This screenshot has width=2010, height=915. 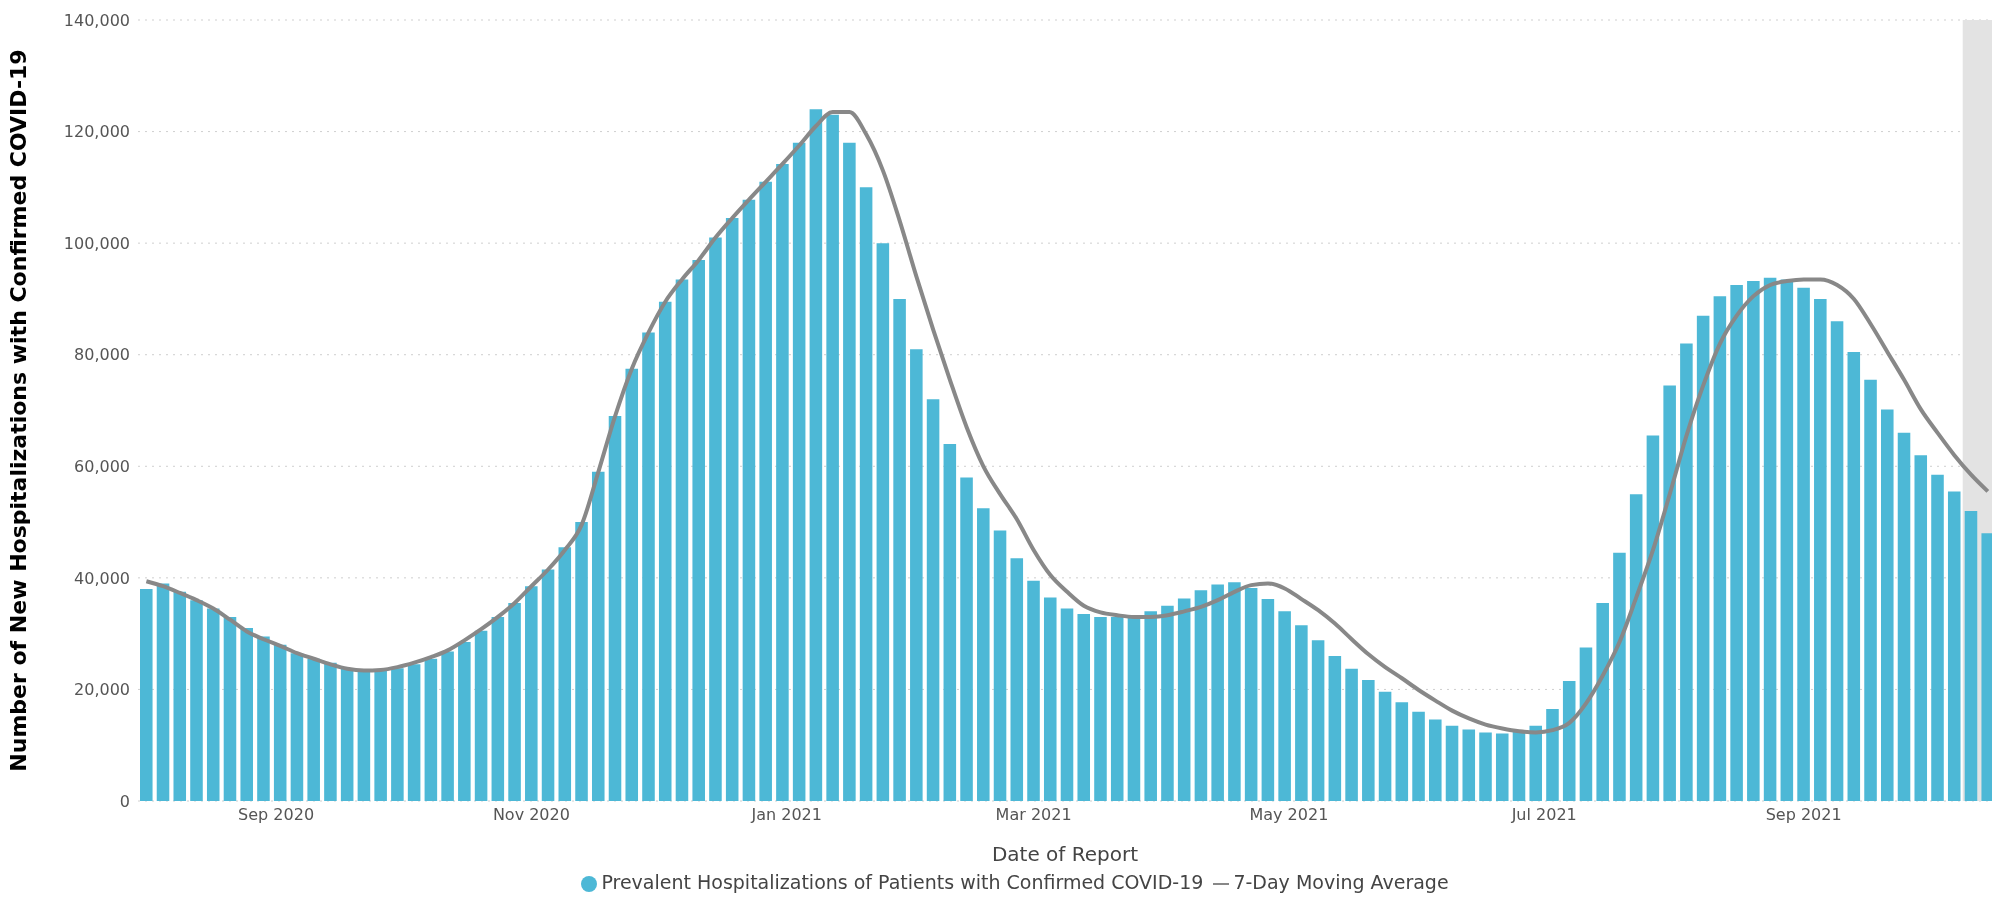 What do you see at coordinates (1065, 854) in the screenshot?
I see `x-axis-title: Date of Report` at bounding box center [1065, 854].